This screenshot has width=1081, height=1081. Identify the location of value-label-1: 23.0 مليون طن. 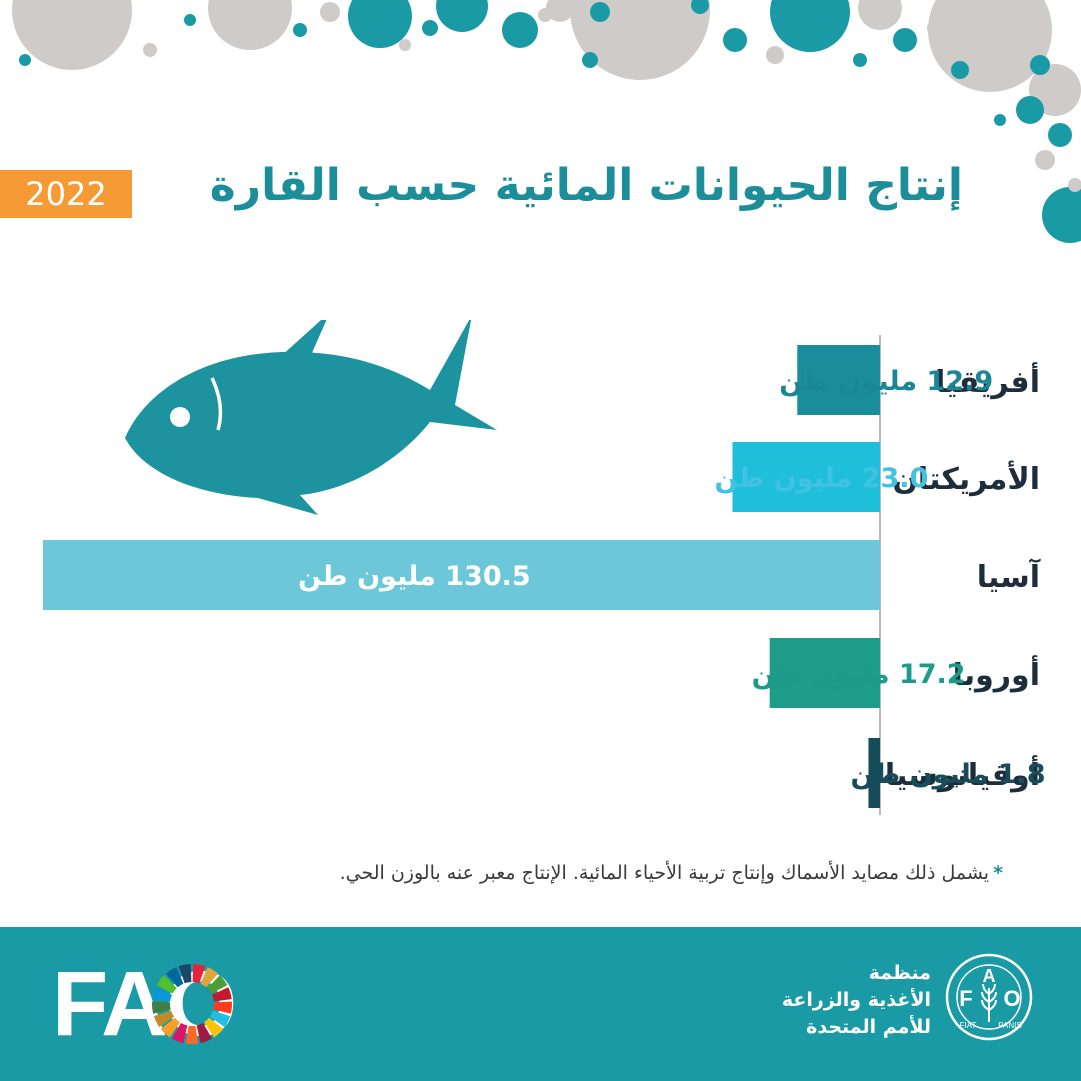
(821, 478).